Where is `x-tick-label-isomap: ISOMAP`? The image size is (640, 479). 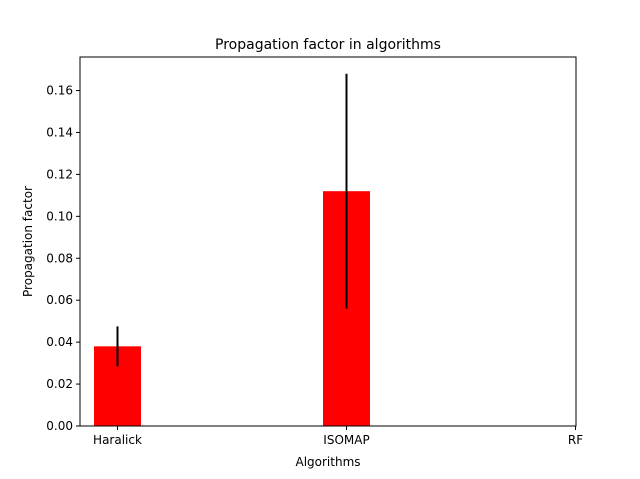 x-tick-label-isomap: ISOMAP is located at coordinates (346, 440).